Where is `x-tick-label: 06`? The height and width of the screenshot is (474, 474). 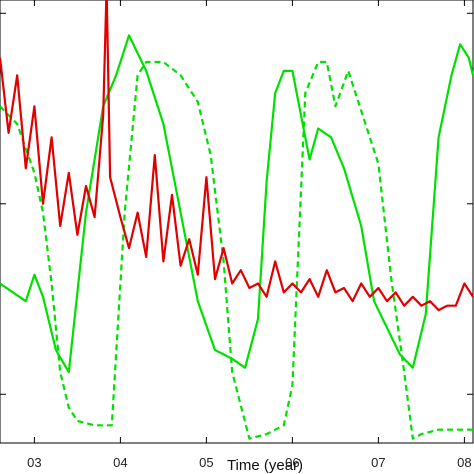
x-tick-label: 06 is located at coordinates (292, 462).